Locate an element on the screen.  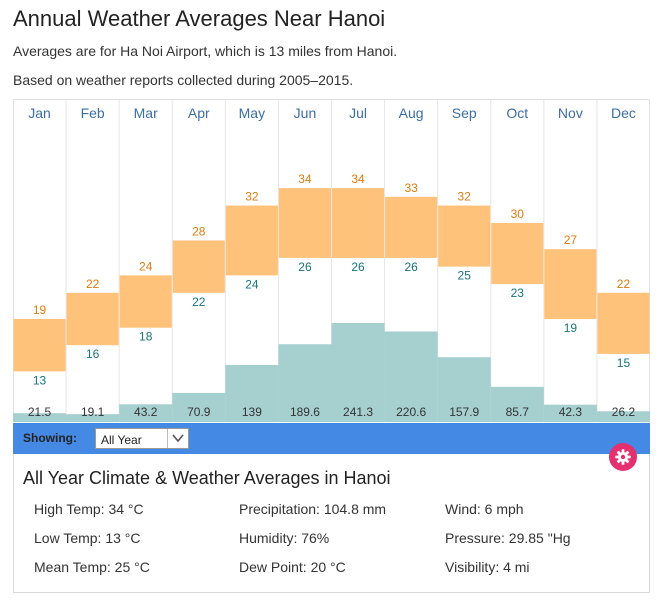
stat-precipitation: Precipitation: 104.8 mm is located at coordinates (313, 509).